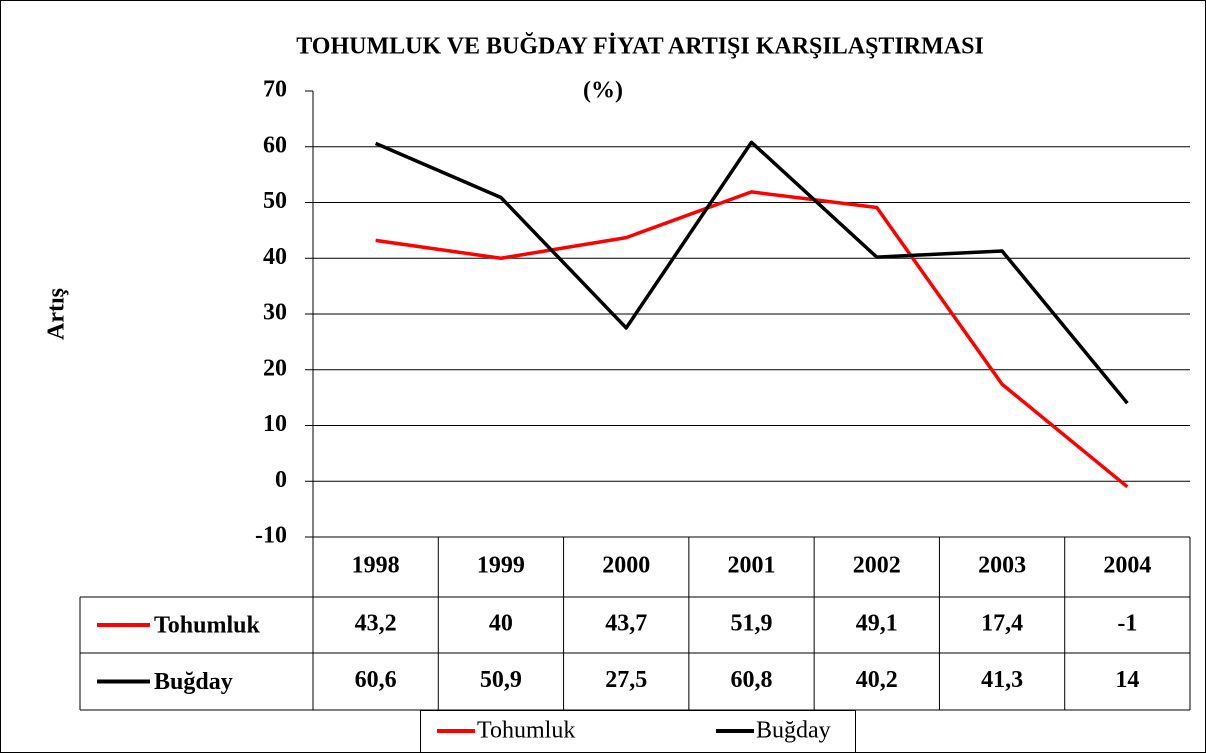  What do you see at coordinates (57, 314) in the screenshot?
I see `y-axis-label: Artış` at bounding box center [57, 314].